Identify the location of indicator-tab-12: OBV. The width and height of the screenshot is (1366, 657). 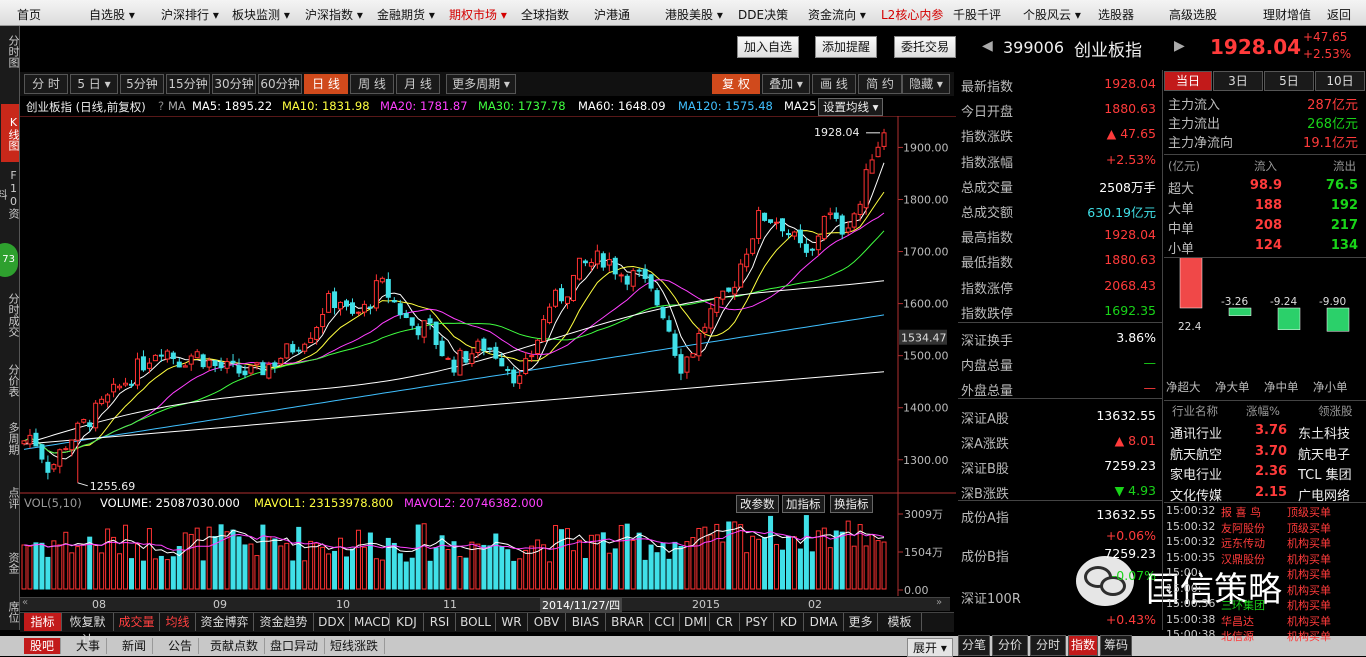
(547, 622).